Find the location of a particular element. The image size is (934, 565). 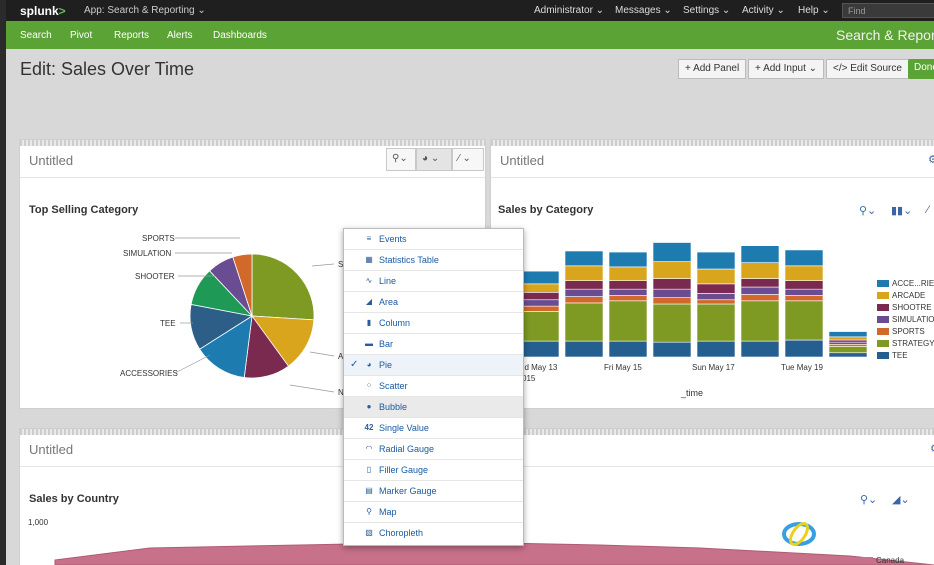

legend-item: SIMULATION is located at coordinates (905, 319).